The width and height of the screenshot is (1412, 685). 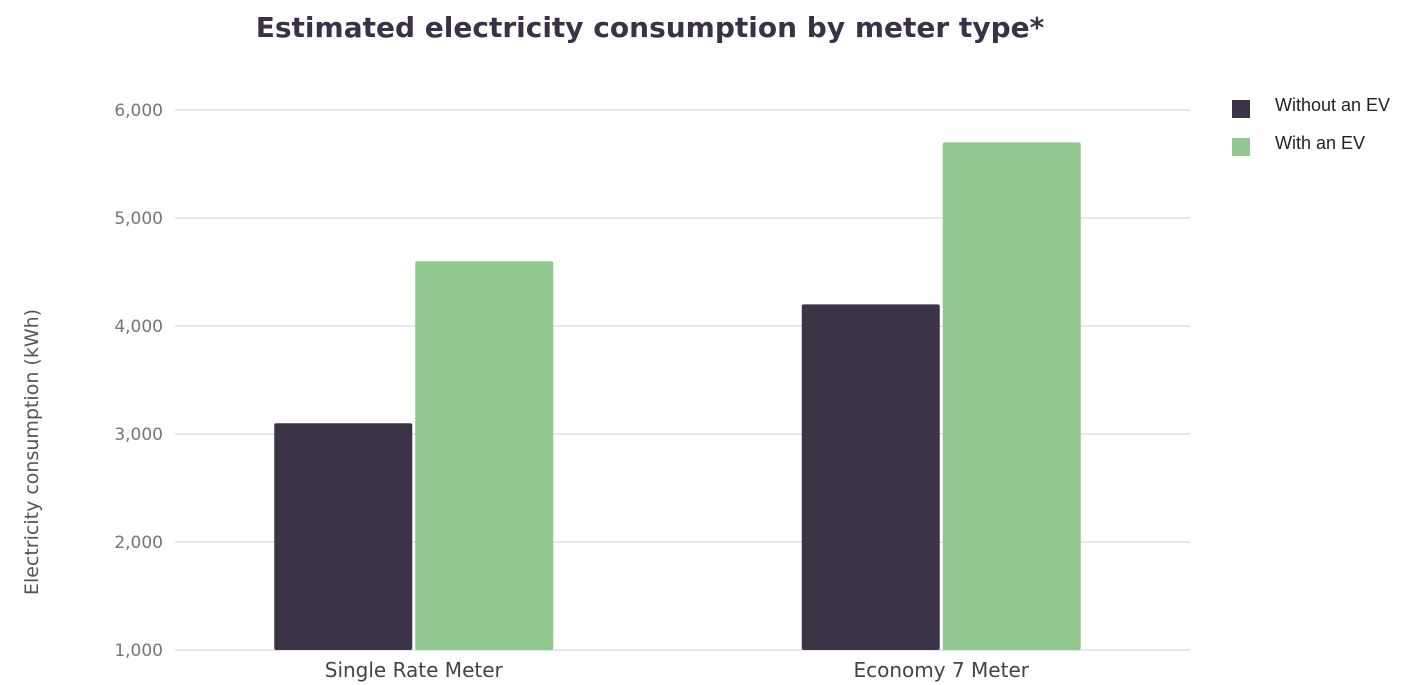 I want to click on legend-label: Without an EV, so click(x=1332, y=105).